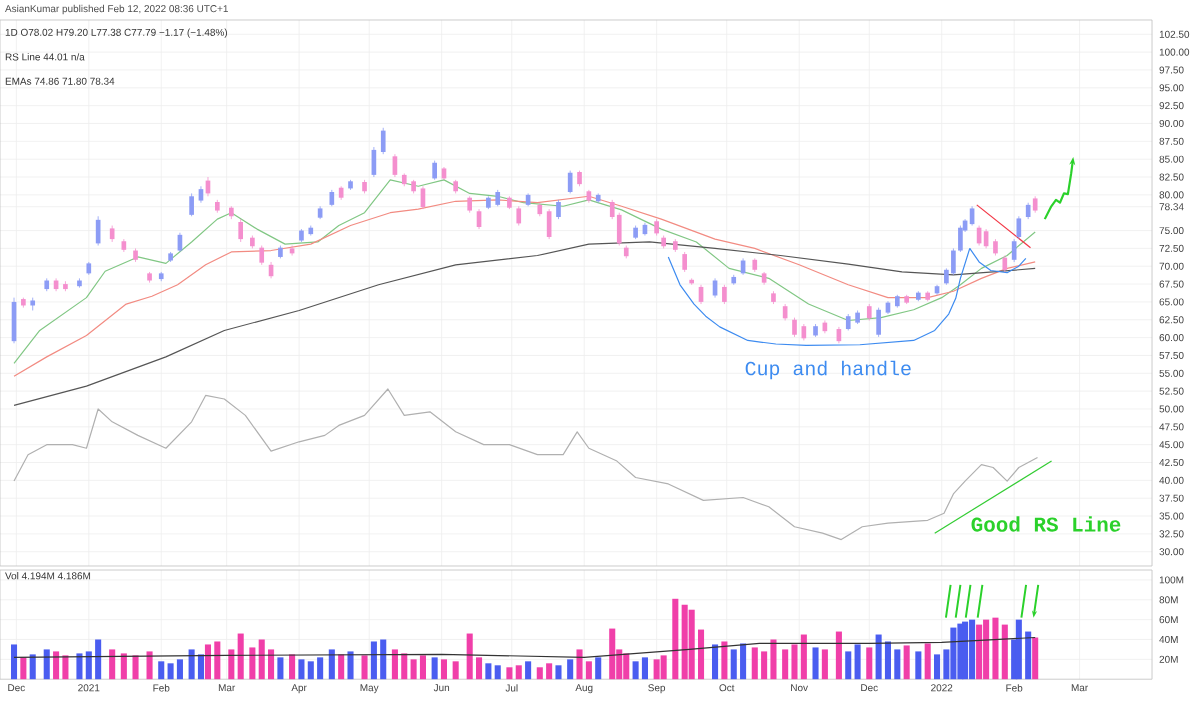 The image size is (1200, 720). I want to click on annotation: Good RS Line, so click(1046, 524).